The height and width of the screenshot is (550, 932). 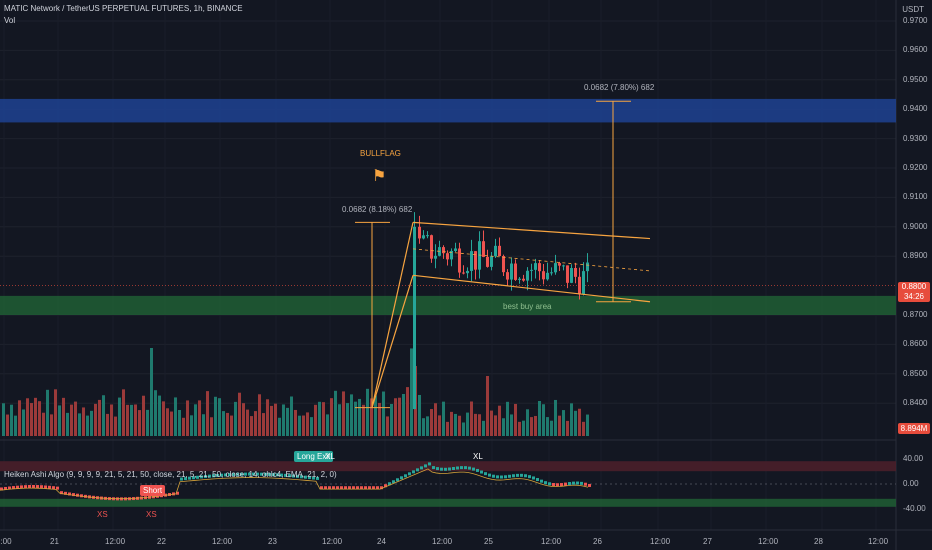 What do you see at coordinates (54, 541) in the screenshot?
I see `time-tick-label: 21` at bounding box center [54, 541].